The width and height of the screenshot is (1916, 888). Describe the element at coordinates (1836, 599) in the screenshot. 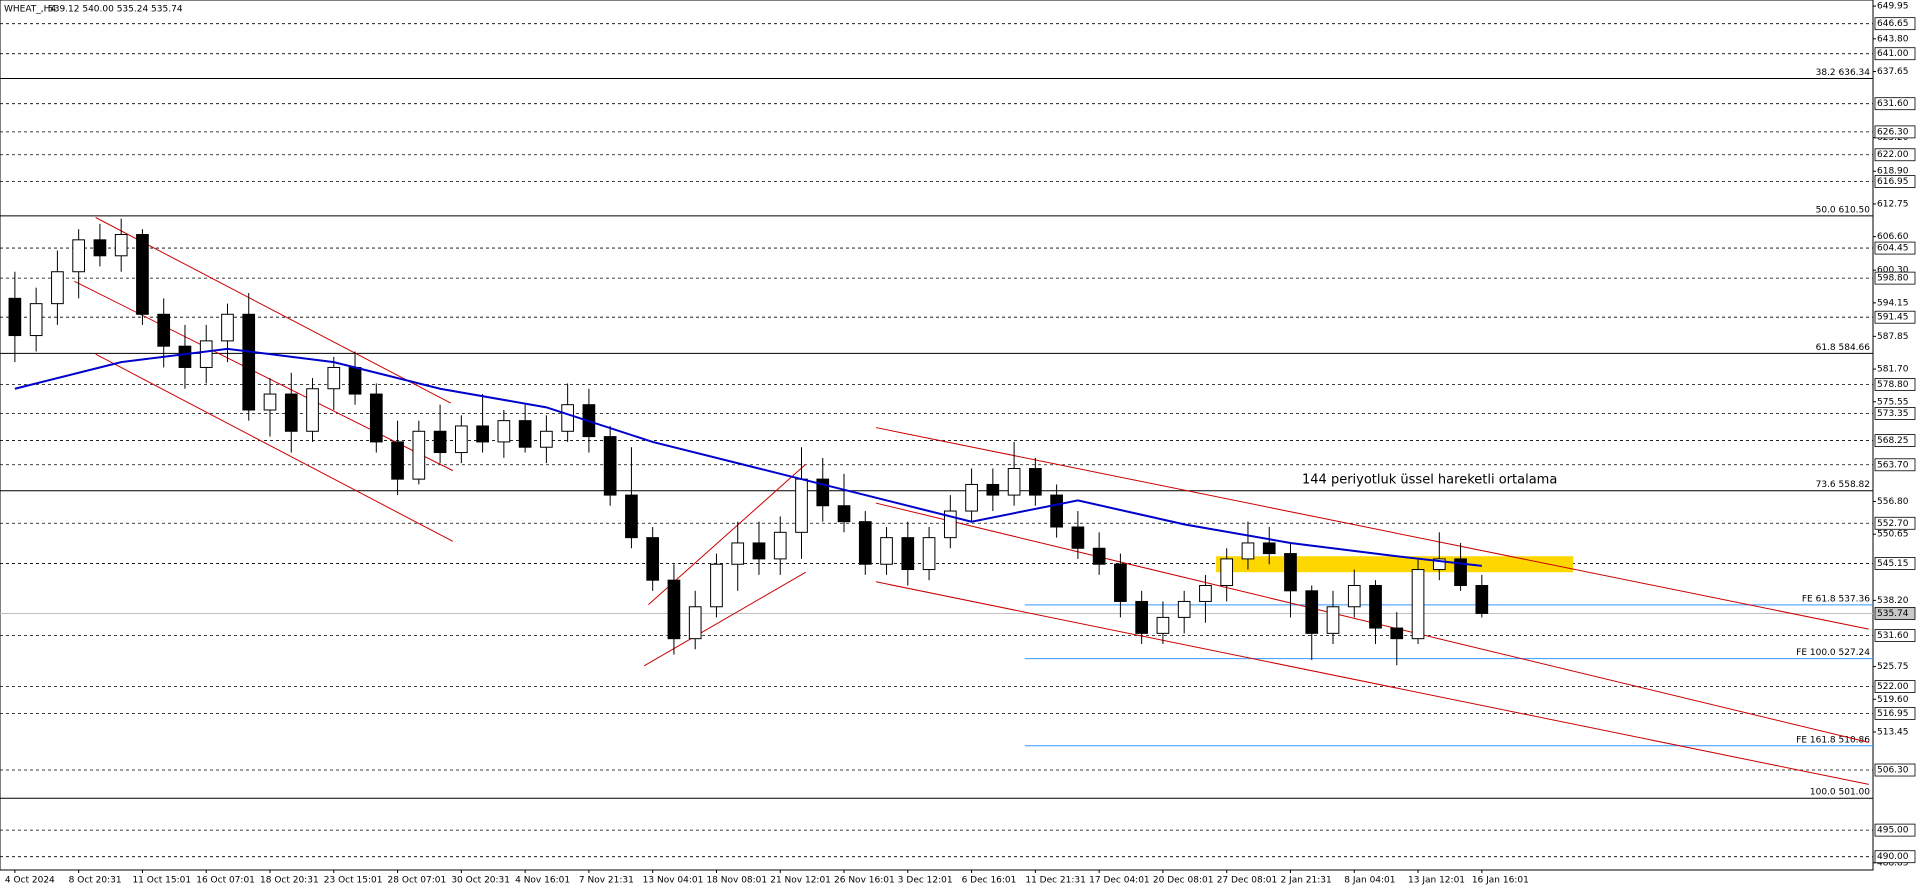

I see `fe-label: FE 61.8 537.36` at that location.